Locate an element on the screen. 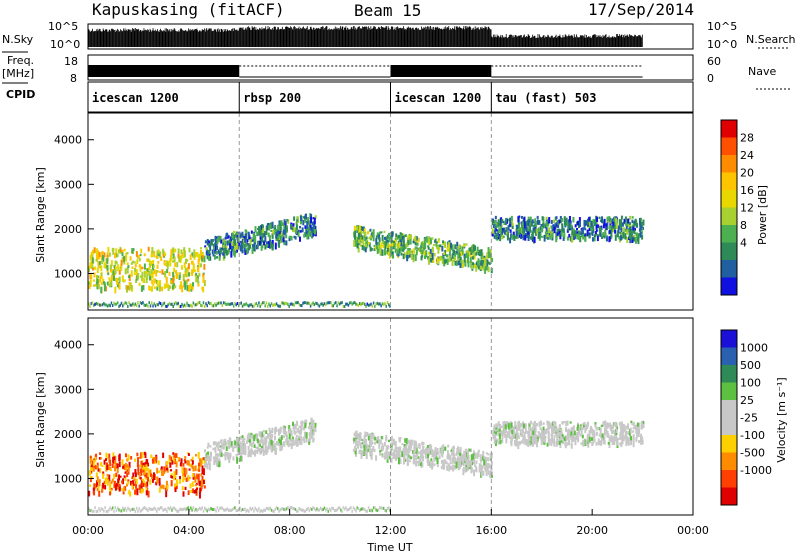 The width and height of the screenshot is (800, 554). freq-axis-right-top: 60 is located at coordinates (714, 61).